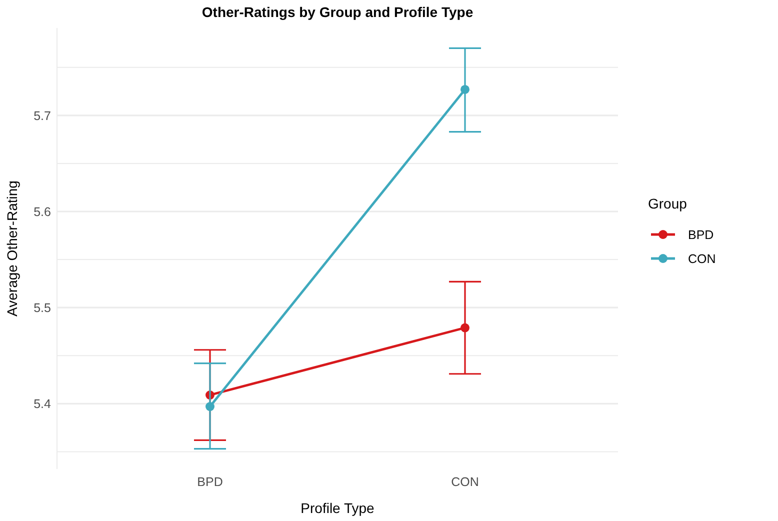 The width and height of the screenshot is (778, 521). I want to click on y-tick-label: 5.6, so click(43, 211).